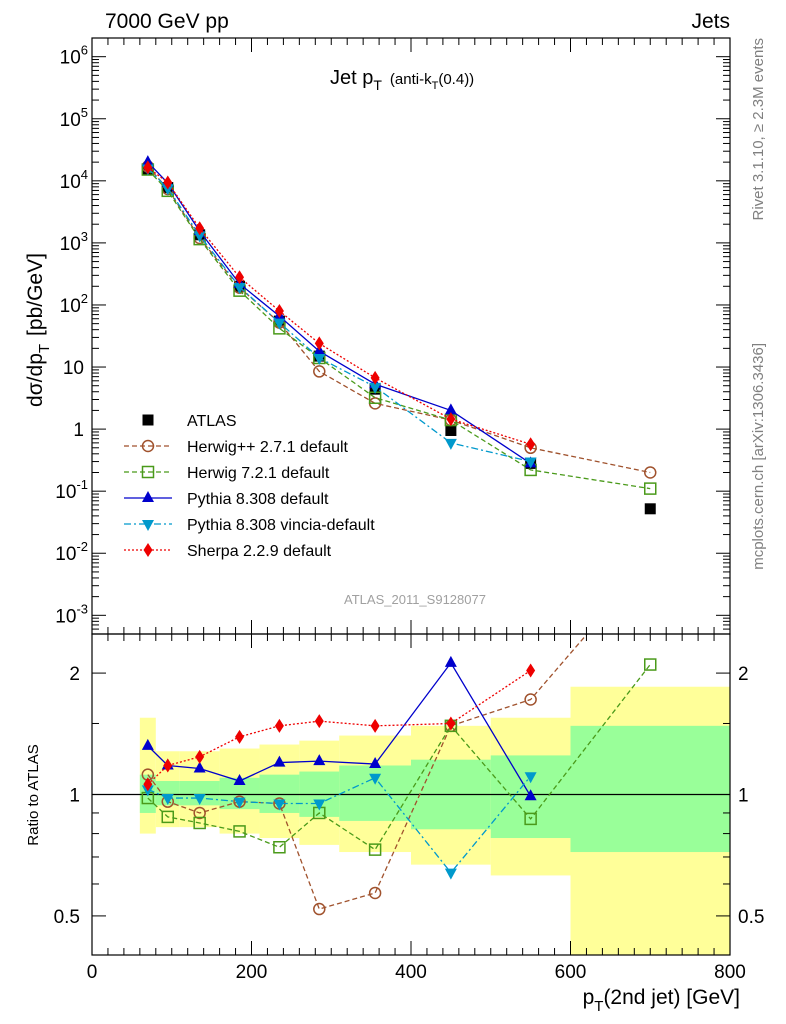  Describe the element at coordinates (71, 490) in the screenshot. I see `y-tick-label: 10⁻¹` at that location.